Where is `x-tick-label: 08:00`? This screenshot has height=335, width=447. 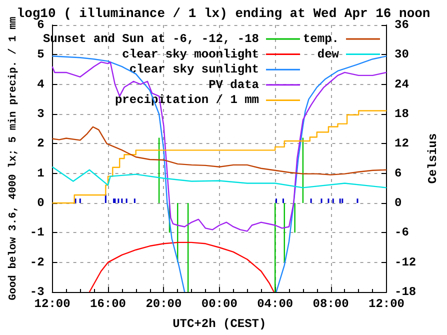
x-tick-label: 08:00 is located at coordinates (330, 304).